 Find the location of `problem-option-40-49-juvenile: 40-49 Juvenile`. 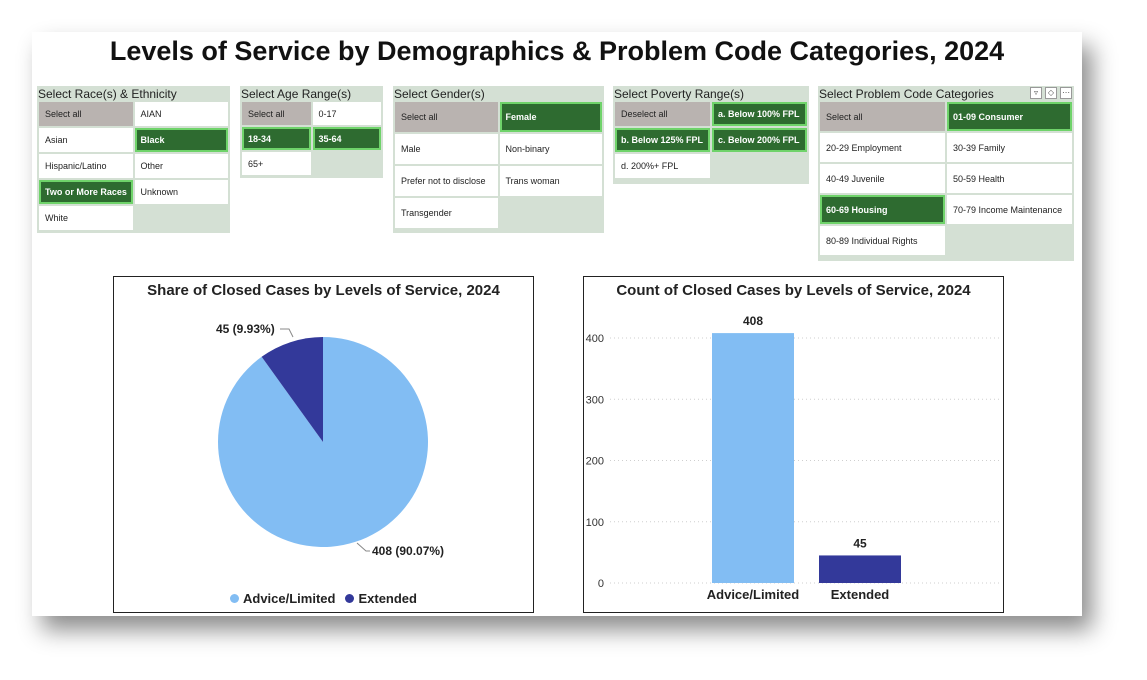

problem-option-40-49-juvenile: 40-49 Juvenile is located at coordinates (882, 178).